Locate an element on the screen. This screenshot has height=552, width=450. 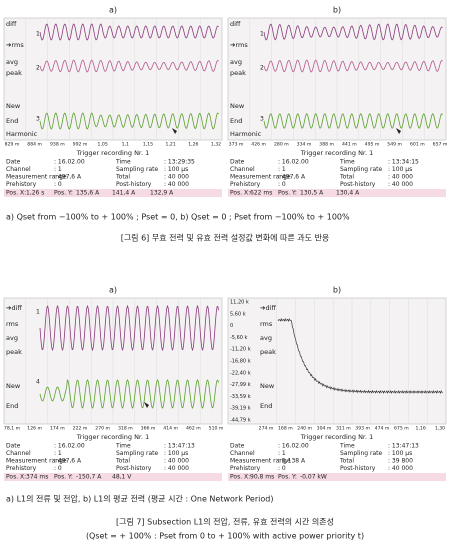
channel-label: End is located at coordinates (236, 121).